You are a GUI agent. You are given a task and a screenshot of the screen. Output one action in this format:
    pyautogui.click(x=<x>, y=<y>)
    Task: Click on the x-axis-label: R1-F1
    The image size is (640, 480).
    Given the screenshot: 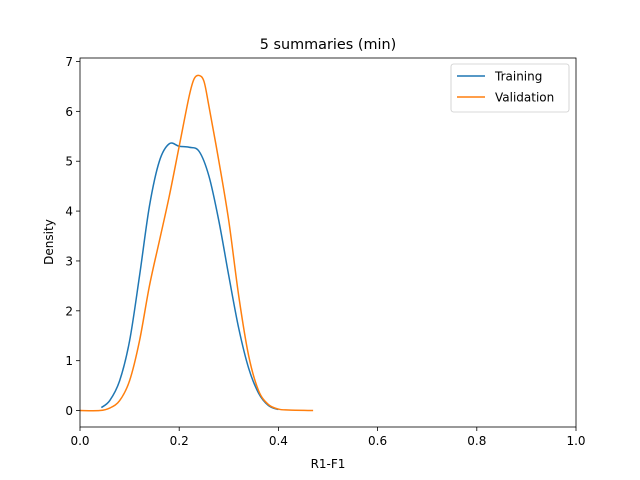 What is the action you would take?
    pyautogui.click(x=328, y=464)
    